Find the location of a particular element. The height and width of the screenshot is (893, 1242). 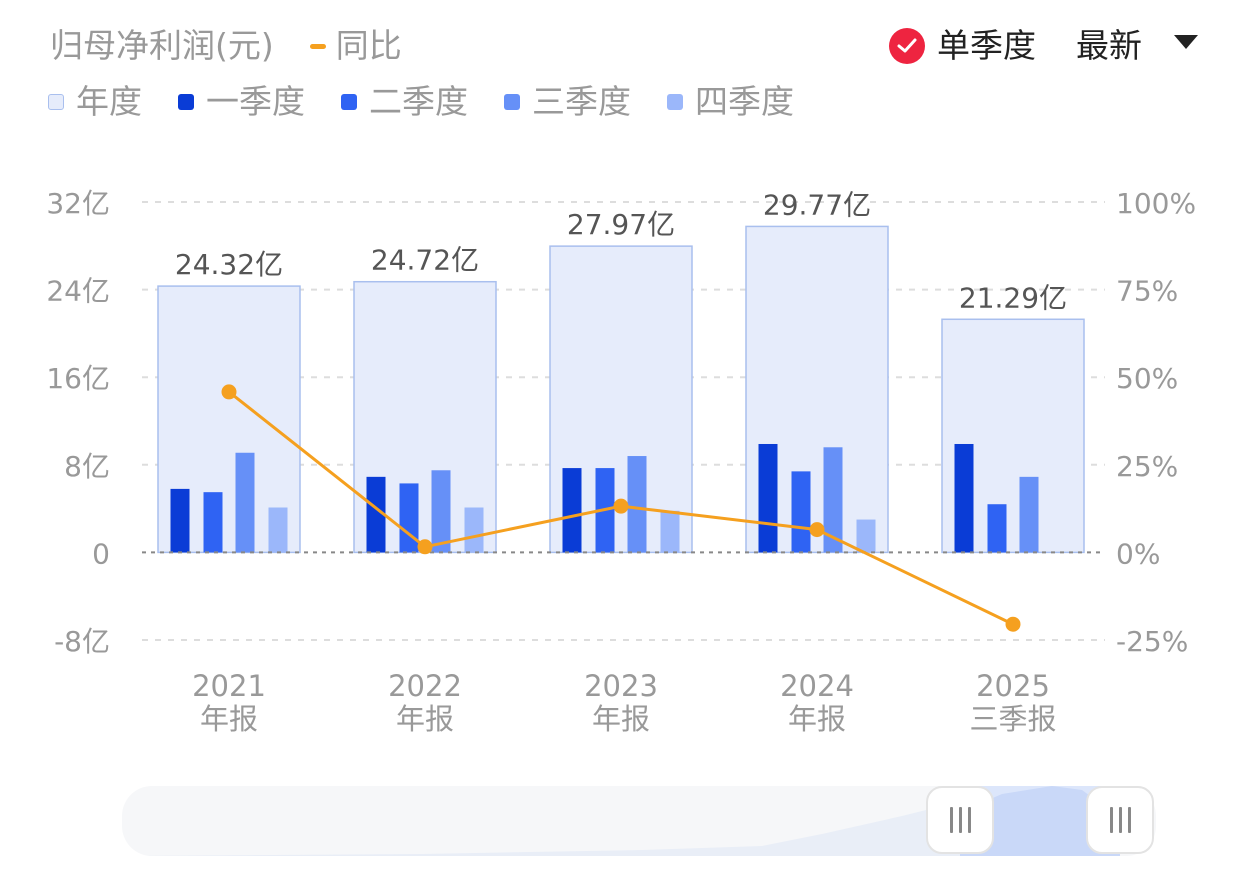

y-right-tick-label: 50% is located at coordinates (1147, 378).